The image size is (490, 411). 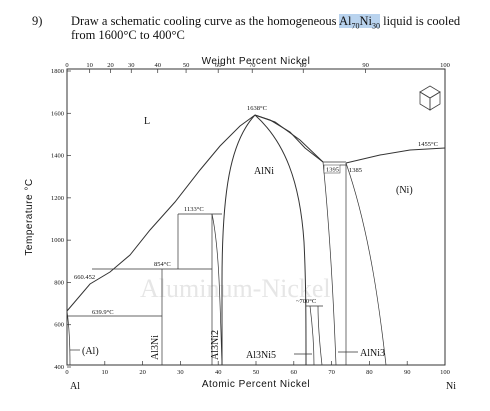 What do you see at coordinates (66, 65) in the screenshot?
I see `top-tick-label: 0` at bounding box center [66, 65].